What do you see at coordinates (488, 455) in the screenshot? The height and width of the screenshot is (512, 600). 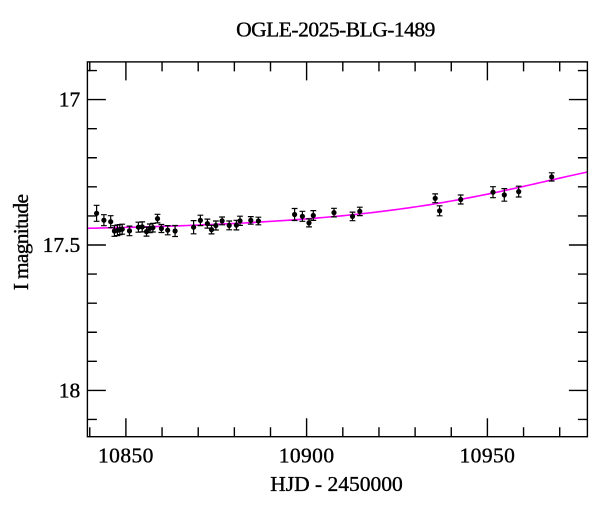 I see `svg-text: 10950` at bounding box center [488, 455].